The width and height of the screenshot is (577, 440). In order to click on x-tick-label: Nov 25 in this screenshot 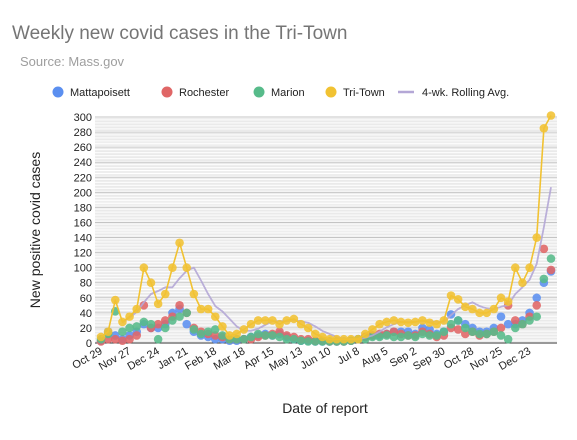, I will do `click(486, 359)`.